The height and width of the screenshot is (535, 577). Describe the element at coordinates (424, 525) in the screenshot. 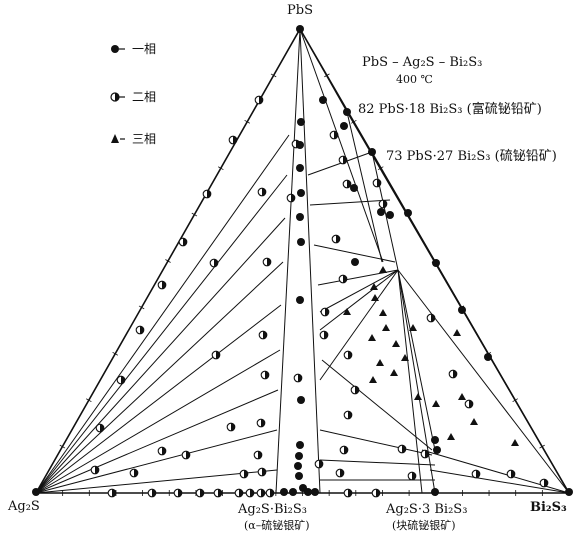

I see `compound-ag3bi-mineral: (块硫铋银矿)` at that location.